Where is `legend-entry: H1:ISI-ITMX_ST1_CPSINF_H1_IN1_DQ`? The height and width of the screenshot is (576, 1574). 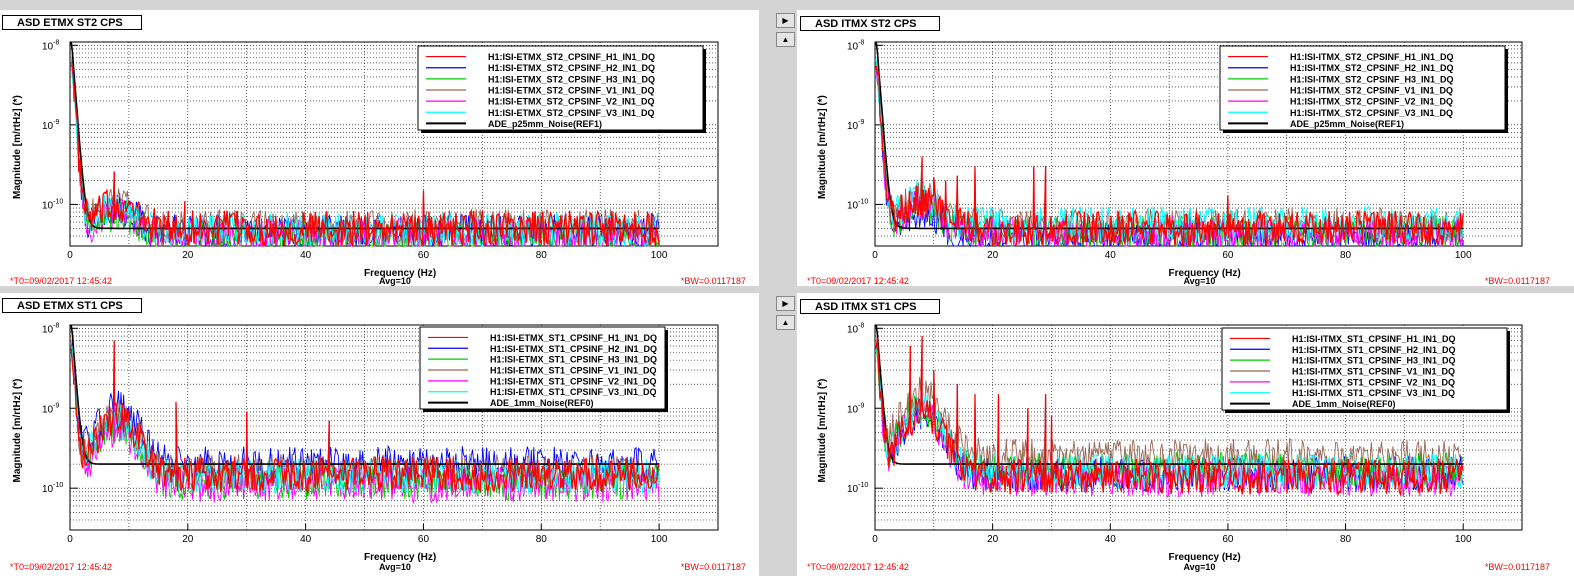
legend-entry: H1:ISI-ITMX_ST1_CPSINF_H1_IN1_DQ is located at coordinates (1374, 339).